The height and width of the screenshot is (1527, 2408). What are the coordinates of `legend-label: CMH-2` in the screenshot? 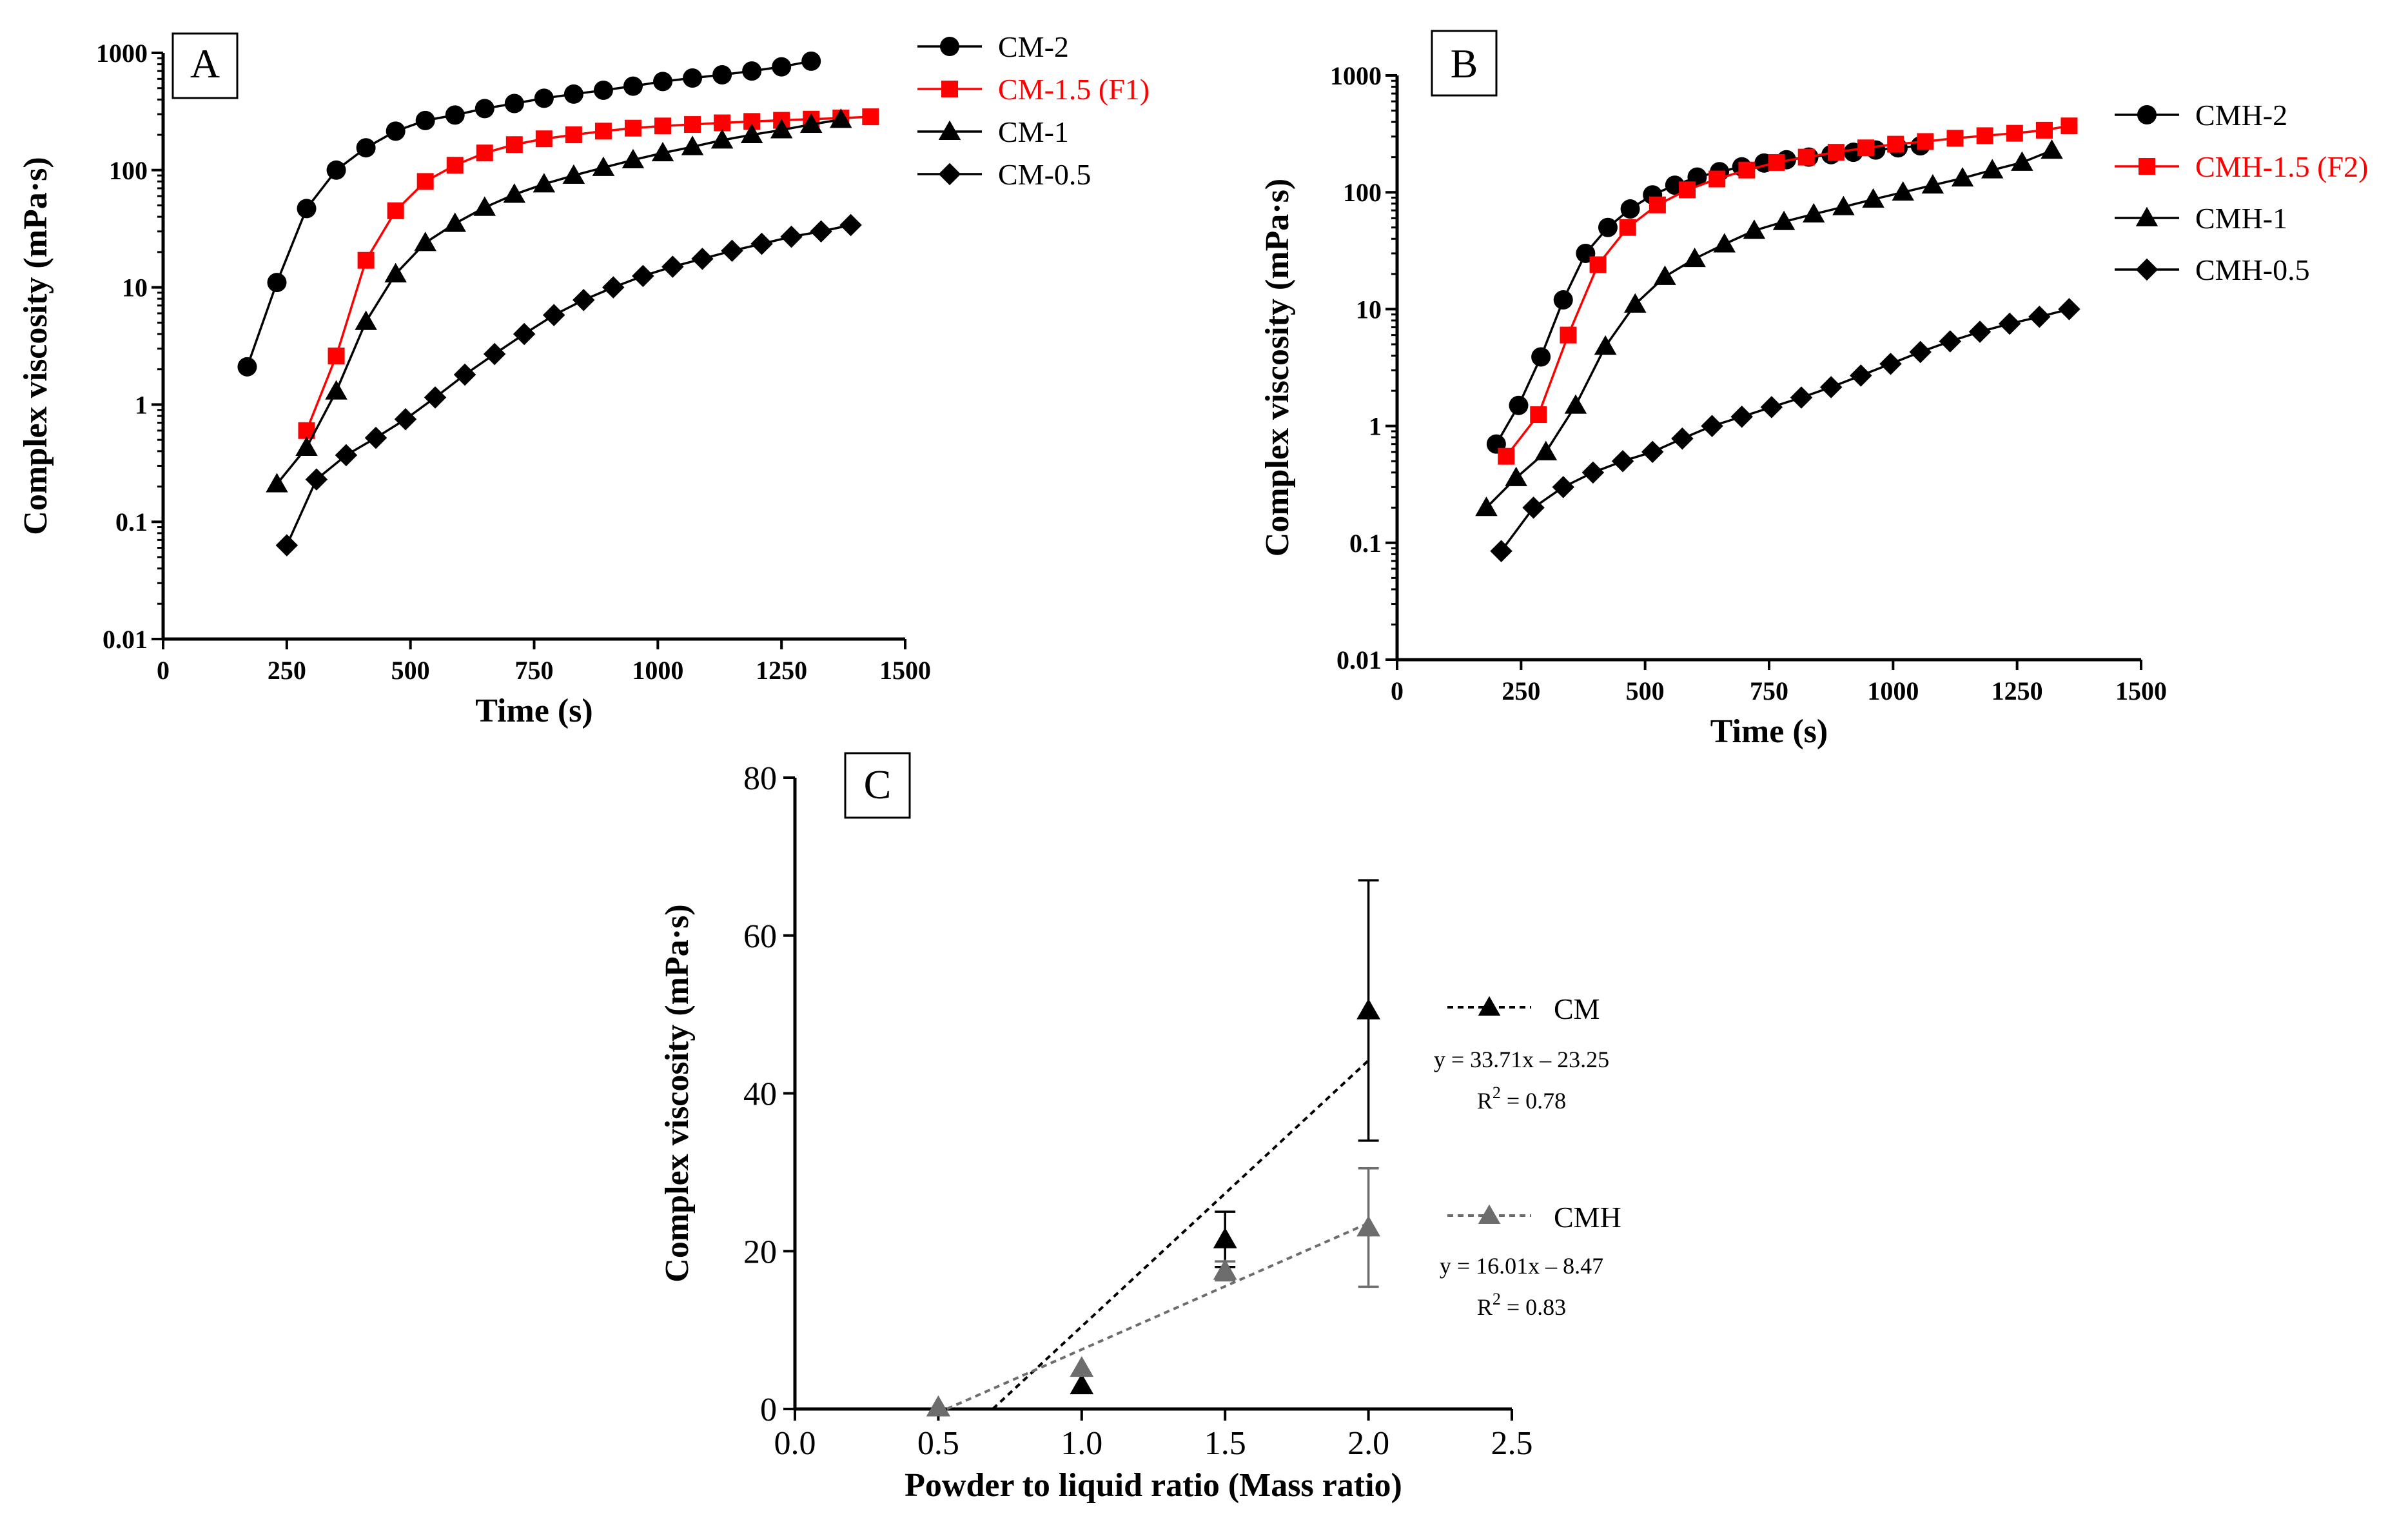 It's located at (2241, 115).